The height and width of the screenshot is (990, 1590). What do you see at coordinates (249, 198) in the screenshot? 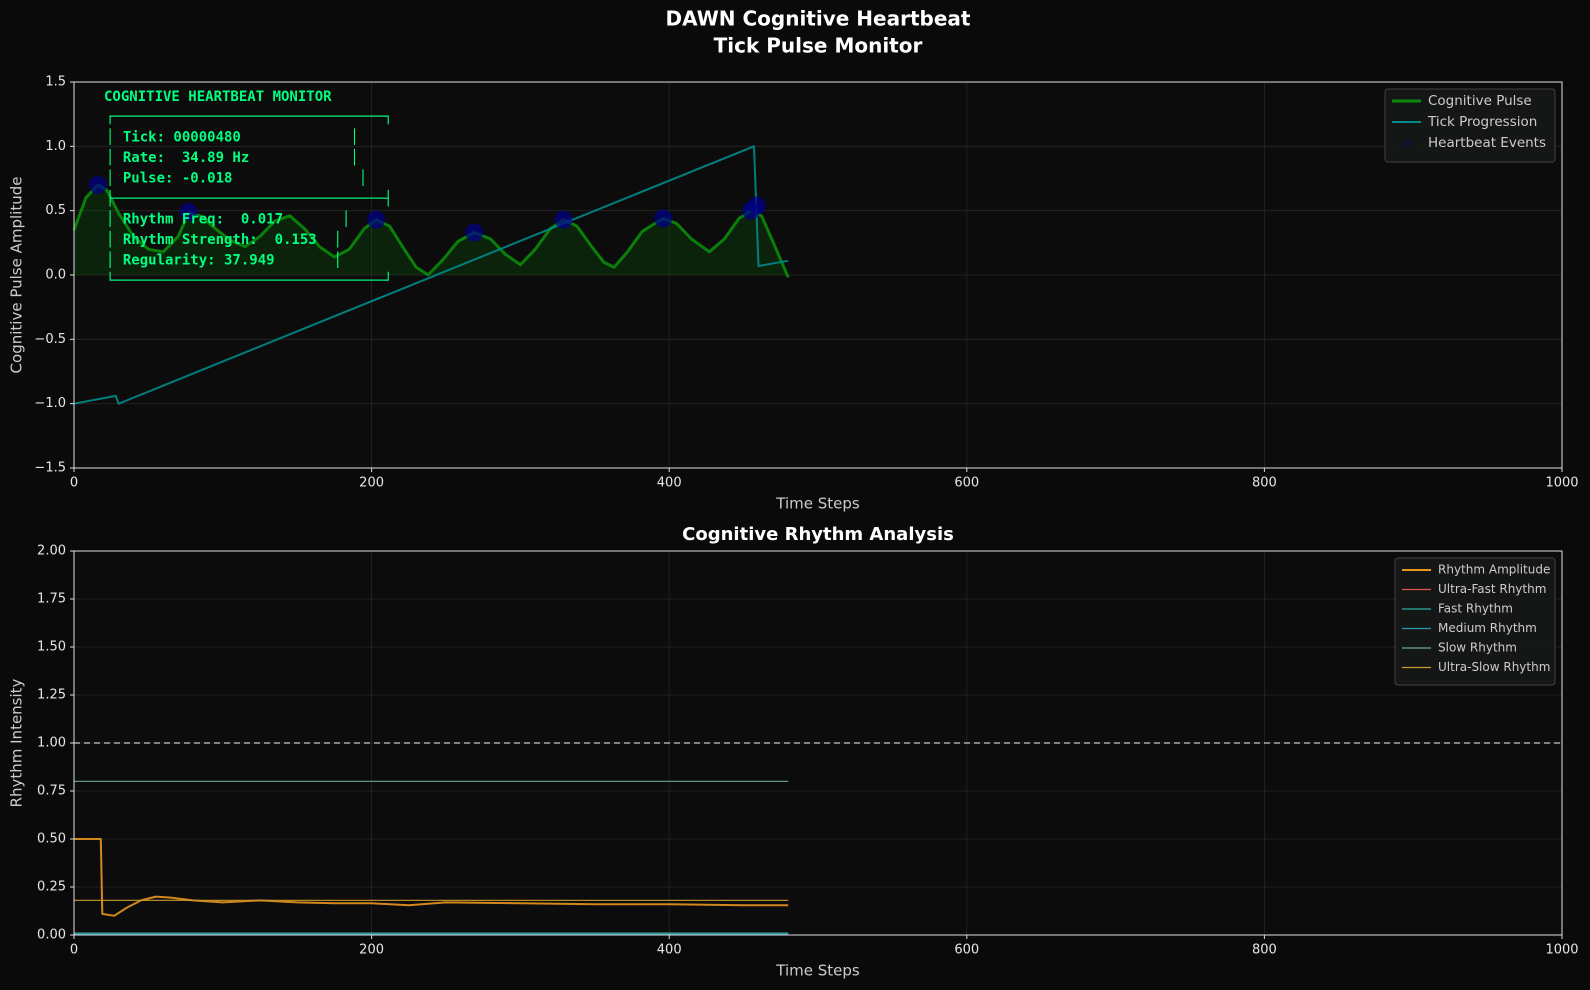
I see `monitor-text: ├────────────────────────────────┤` at bounding box center [249, 198].